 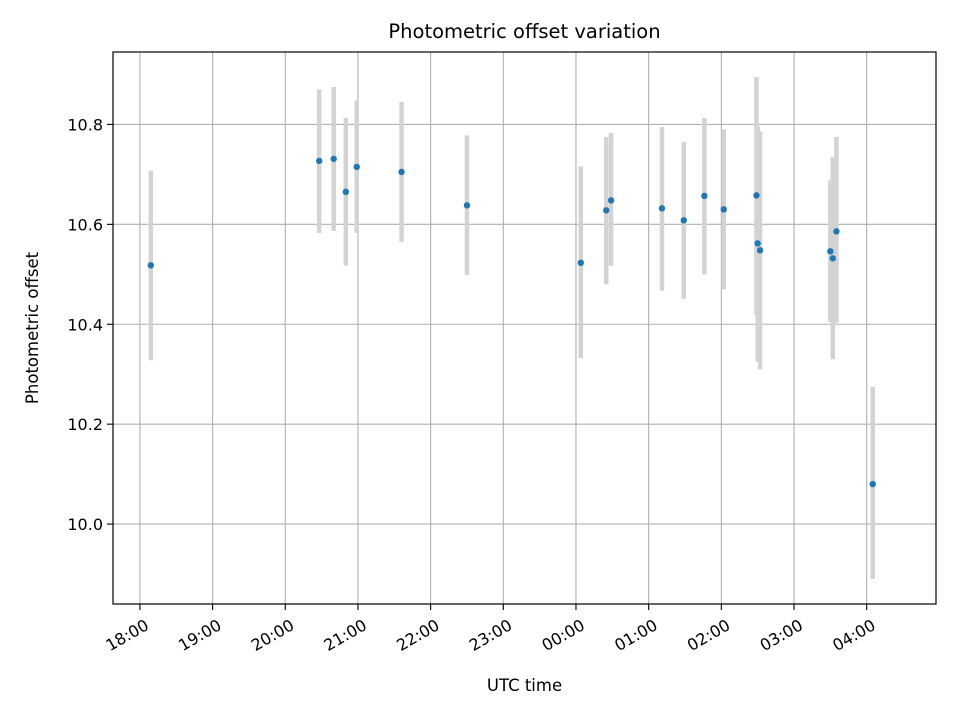 I want to click on chart-title: Photometric offset variation, so click(x=524, y=31).